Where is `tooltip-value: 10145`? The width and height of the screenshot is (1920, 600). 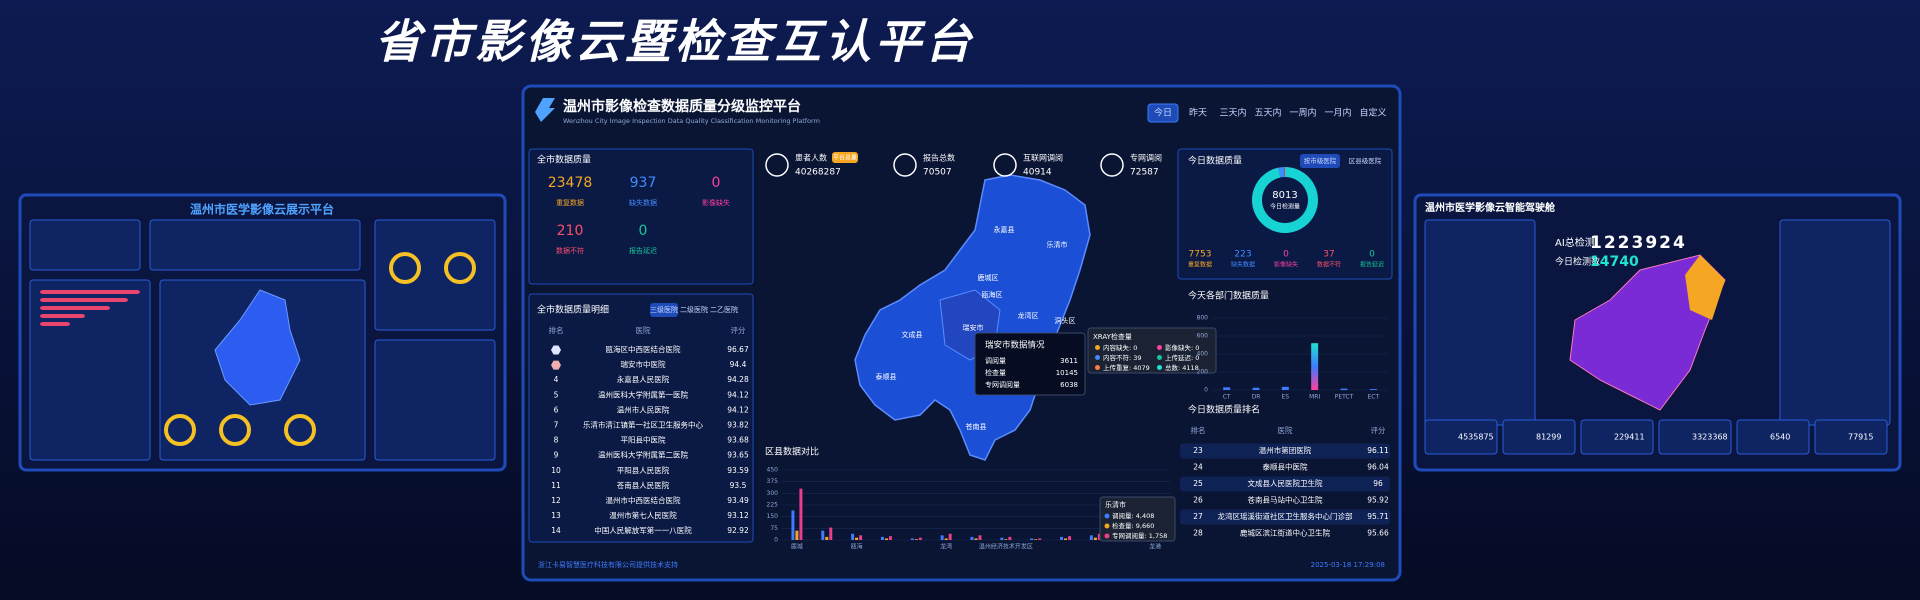 tooltip-value: 10145 is located at coordinates (1067, 373).